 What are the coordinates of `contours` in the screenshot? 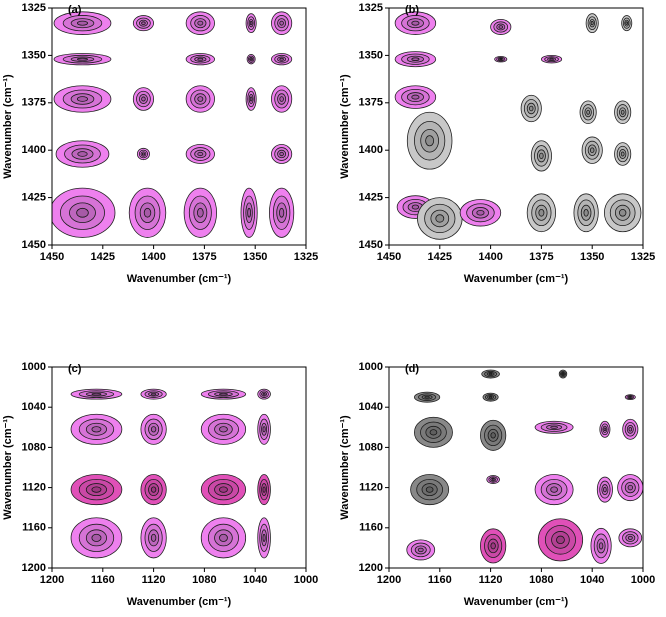 It's located at (170, 473).